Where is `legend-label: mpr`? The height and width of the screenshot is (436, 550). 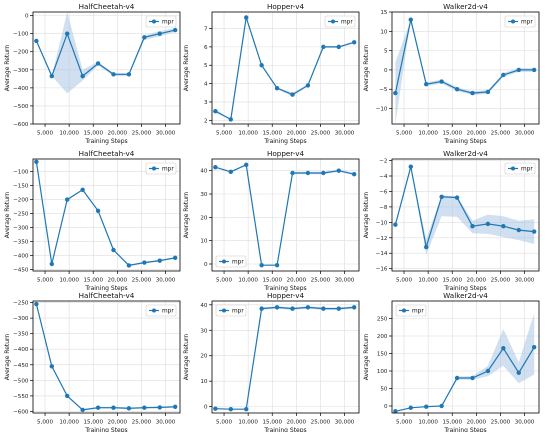 legend-label: mpr is located at coordinates (168, 170).